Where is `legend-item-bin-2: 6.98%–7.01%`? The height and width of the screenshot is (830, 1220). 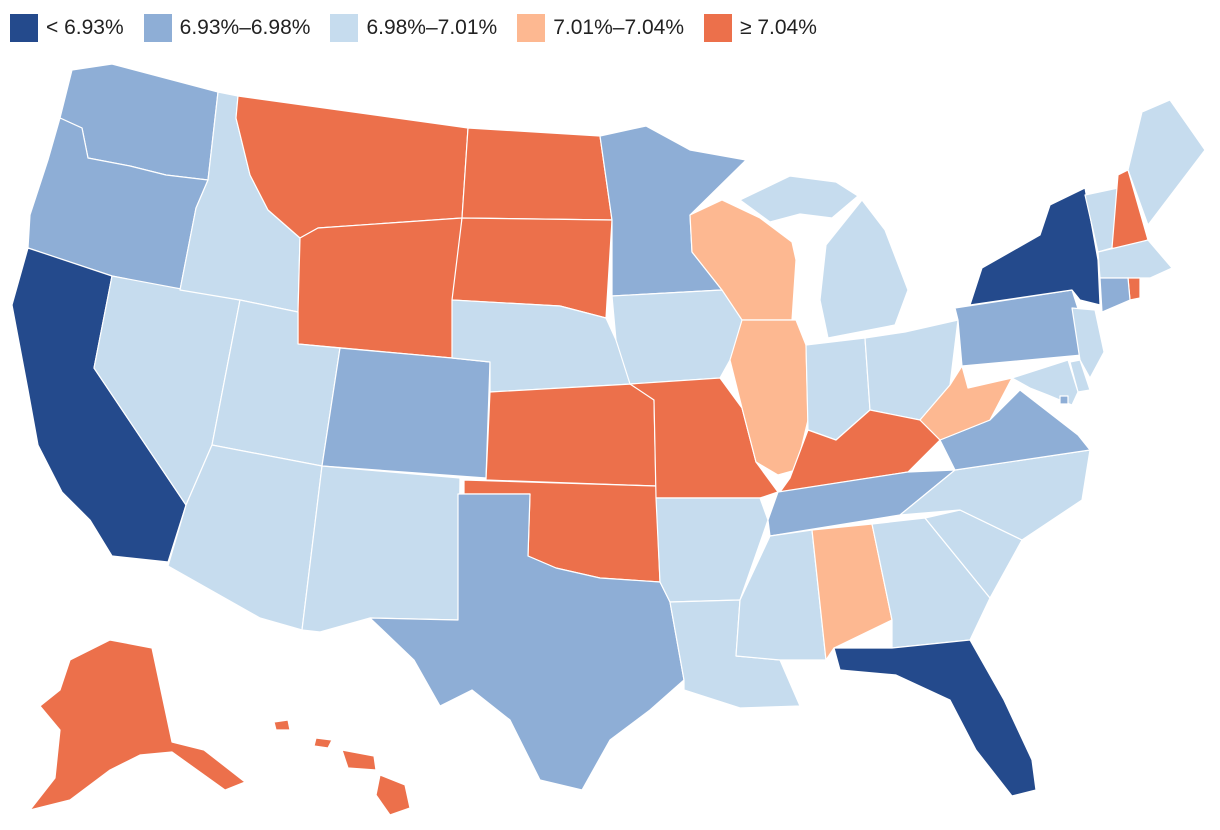 legend-item-bin-2: 6.98%–7.01% is located at coordinates (413, 28).